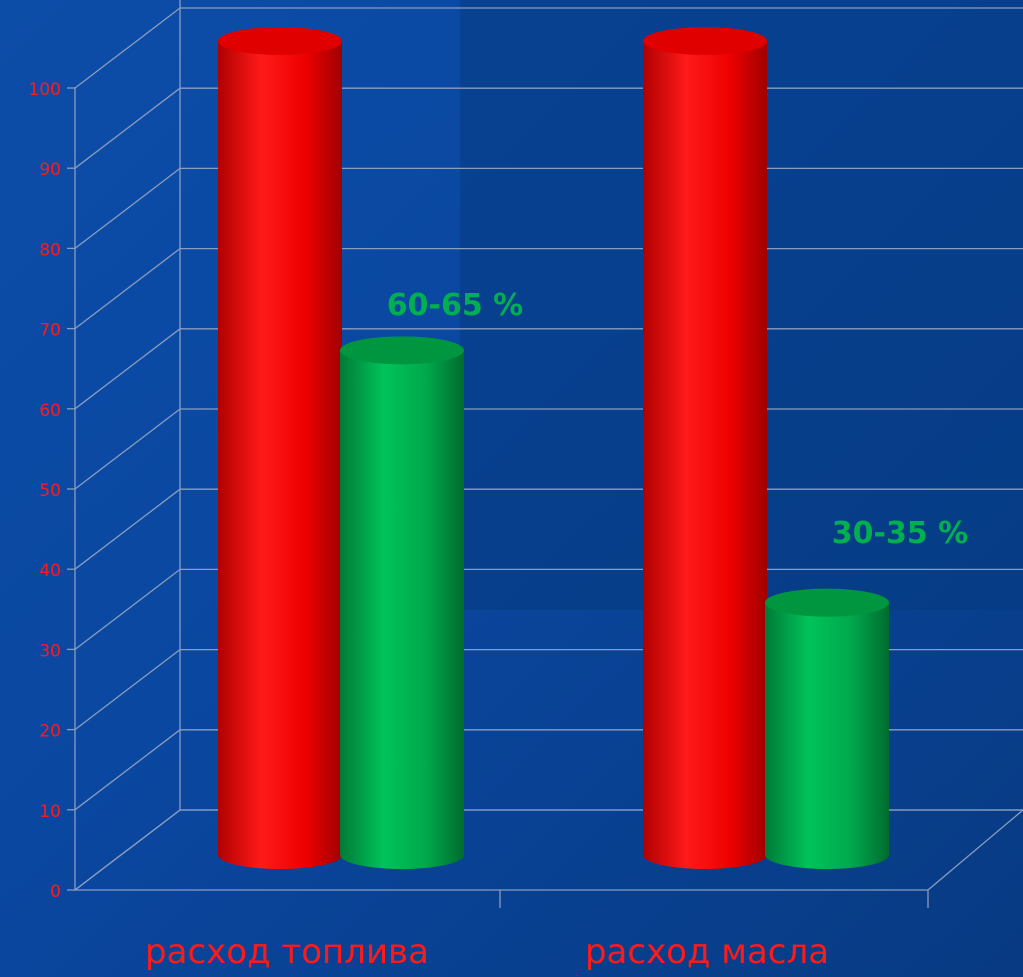 The height and width of the screenshot is (977, 1023). What do you see at coordinates (487, 952) in the screenshot?
I see `x-tick-labels: расход топлива расход масла` at bounding box center [487, 952].